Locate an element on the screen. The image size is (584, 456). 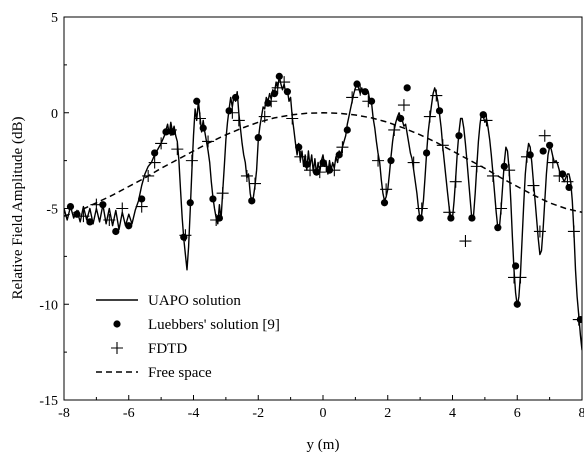
legend-swatch-plus is located at coordinates (117, 348).